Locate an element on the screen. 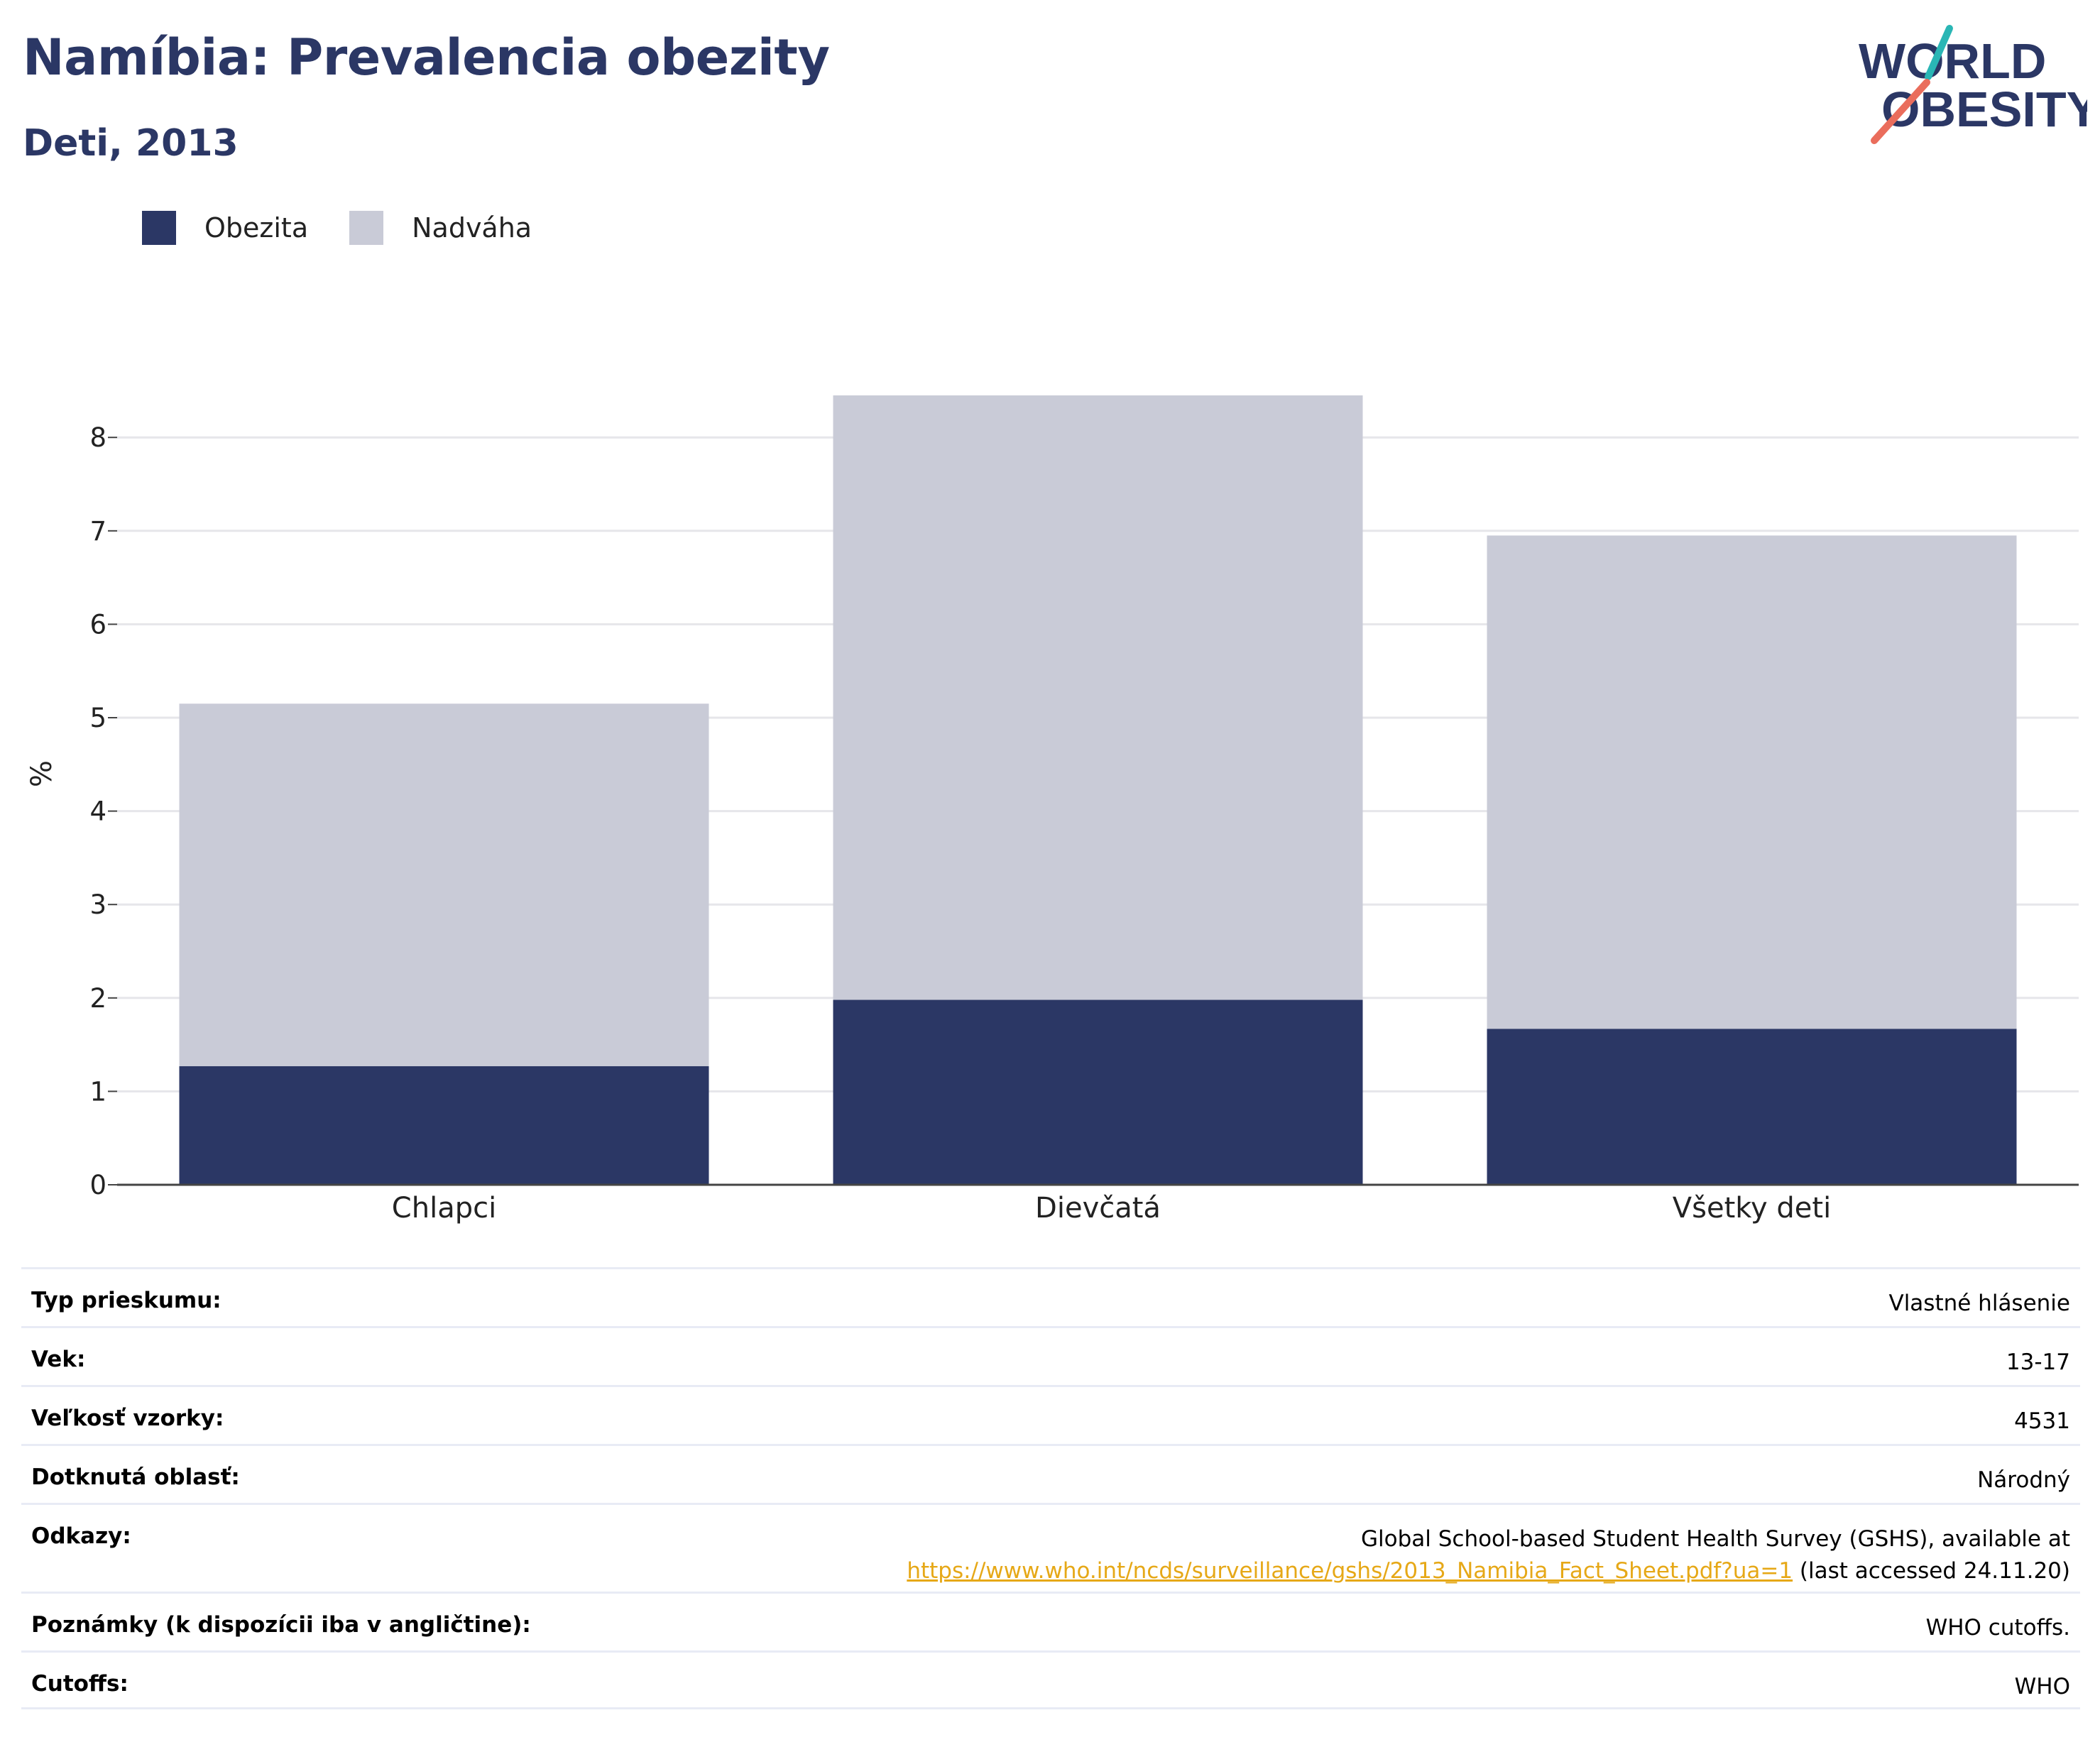 This screenshot has width=2100, height=1747. y-axis-label: % is located at coordinates (42, 773).